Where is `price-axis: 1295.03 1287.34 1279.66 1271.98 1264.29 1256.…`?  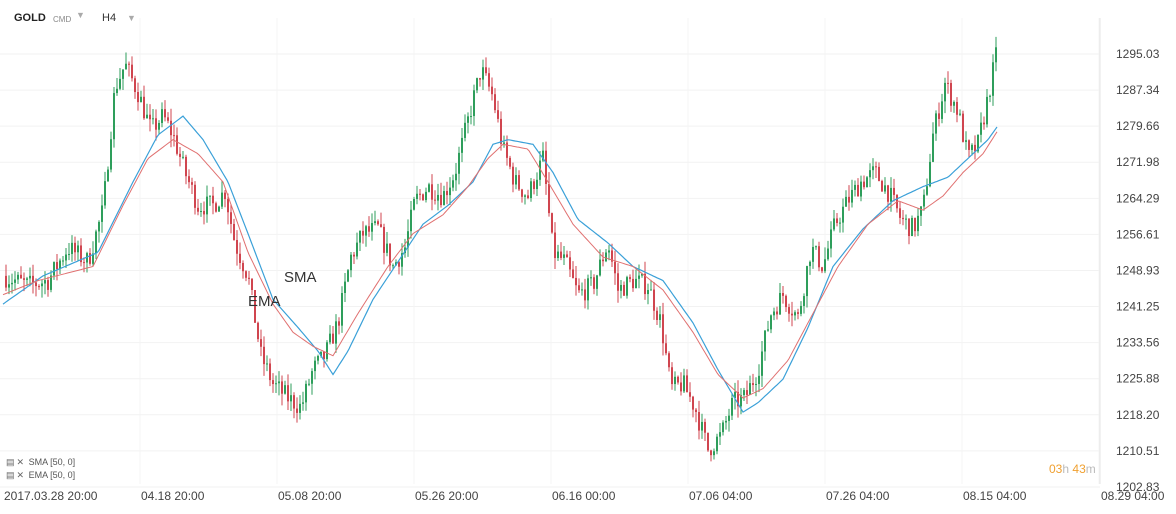
price-axis: 1295.03 1287.34 1279.66 1271.98 1264.29 1256.… is located at coordinates (1138, 270).